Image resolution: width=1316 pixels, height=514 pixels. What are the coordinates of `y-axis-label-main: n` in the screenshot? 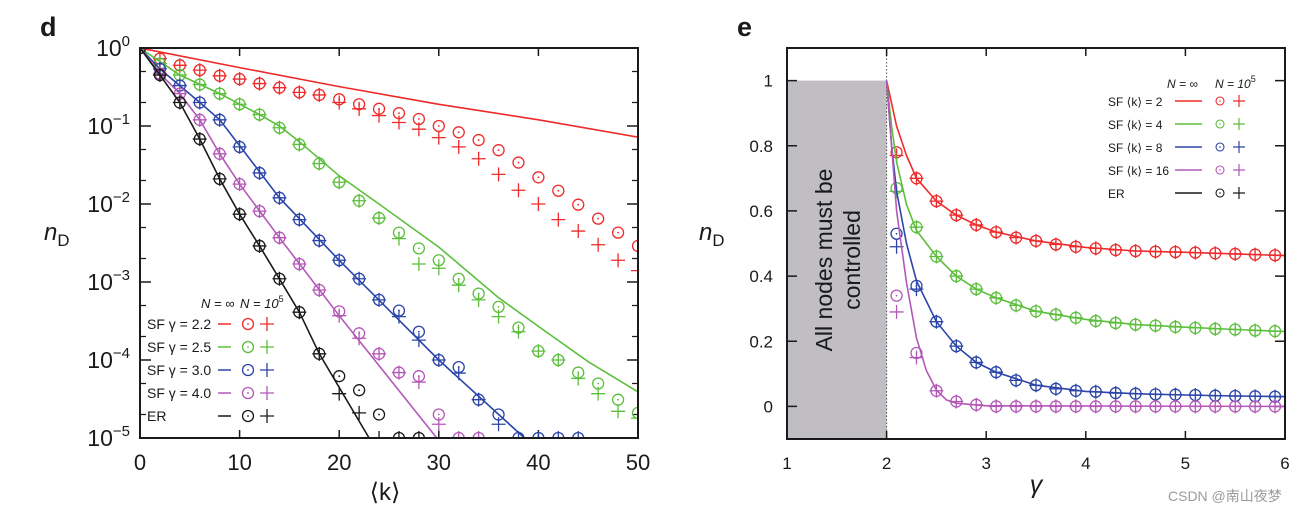 It's located at (705, 232).